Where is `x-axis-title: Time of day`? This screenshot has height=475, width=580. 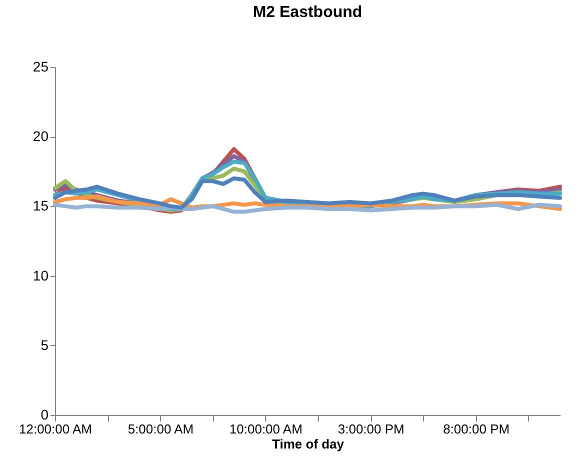 x-axis-title: Time of day is located at coordinates (308, 444).